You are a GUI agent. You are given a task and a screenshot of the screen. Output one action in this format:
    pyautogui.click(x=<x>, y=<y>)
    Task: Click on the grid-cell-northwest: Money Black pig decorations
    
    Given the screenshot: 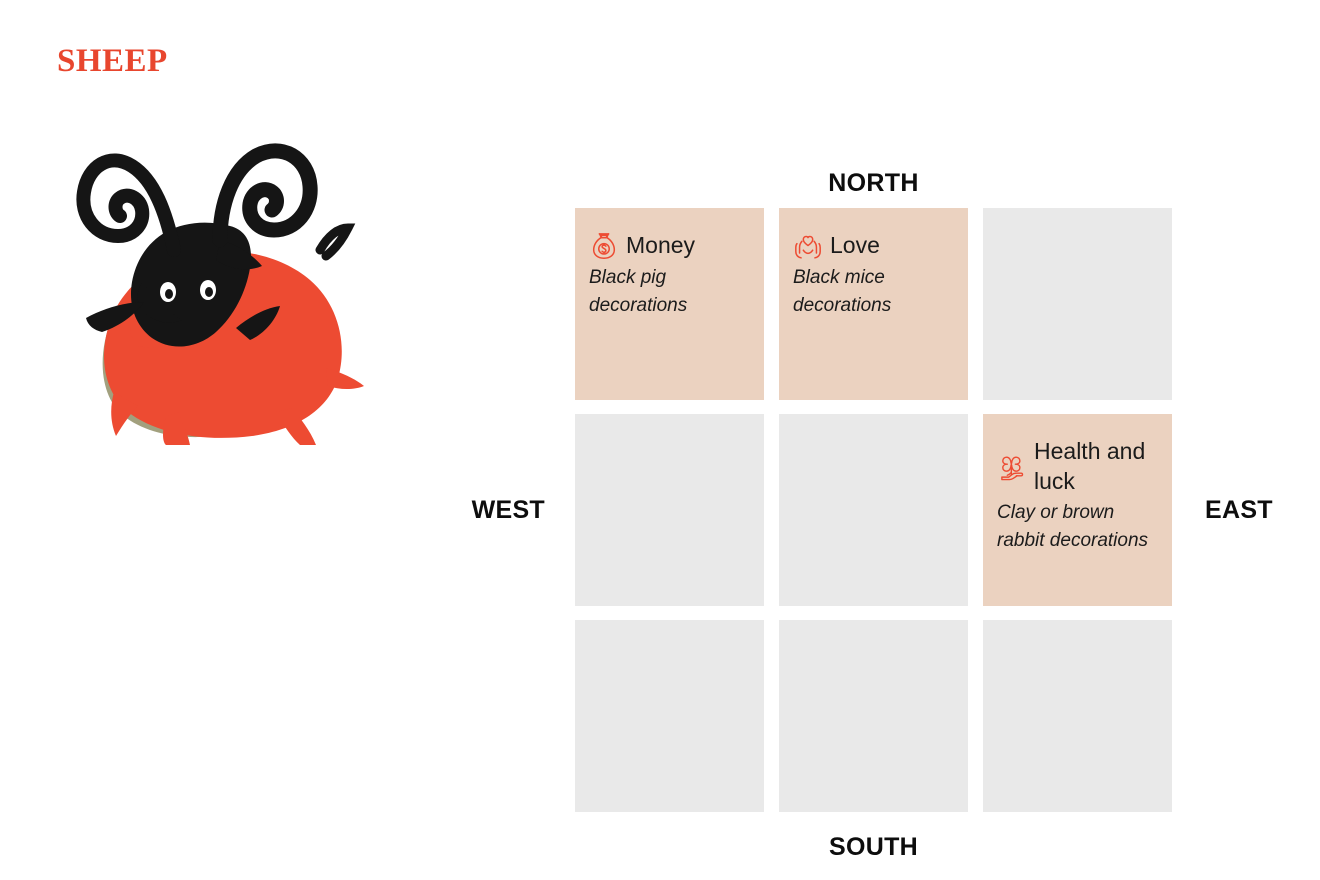 What is the action you would take?
    pyautogui.click(x=669, y=304)
    